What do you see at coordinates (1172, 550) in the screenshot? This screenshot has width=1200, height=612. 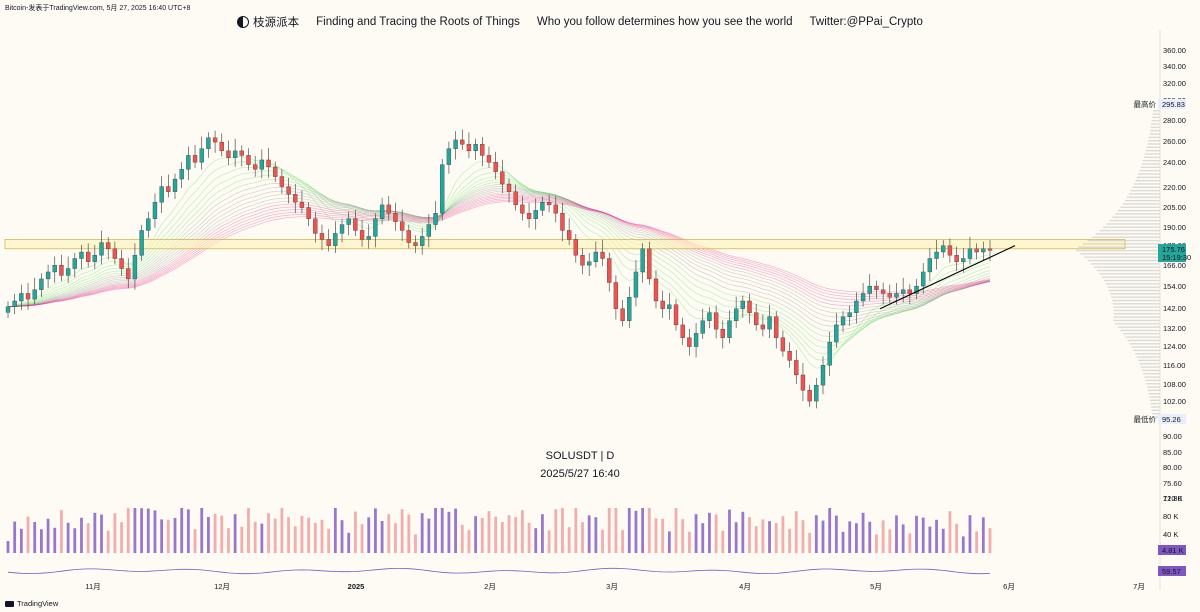 I see `last-volume-box` at bounding box center [1172, 550].